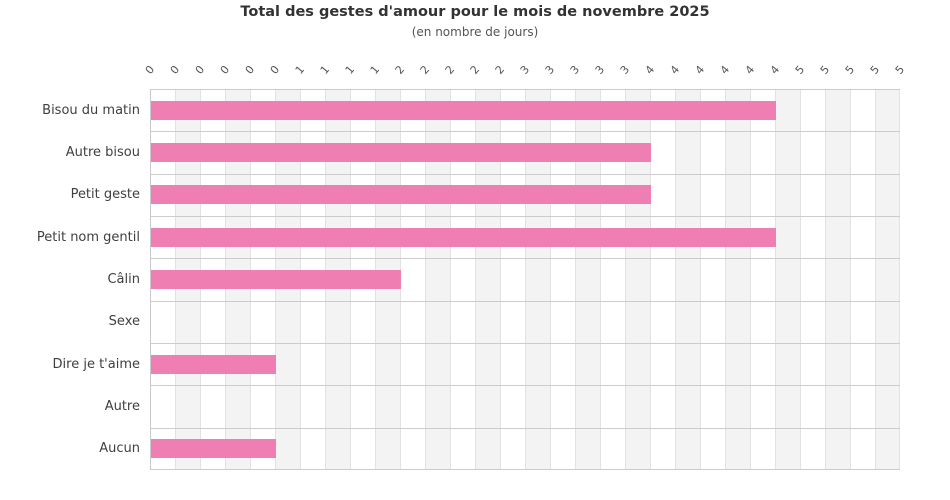 The image size is (950, 500). I want to click on category-label: Bisou du matin, so click(91, 110).